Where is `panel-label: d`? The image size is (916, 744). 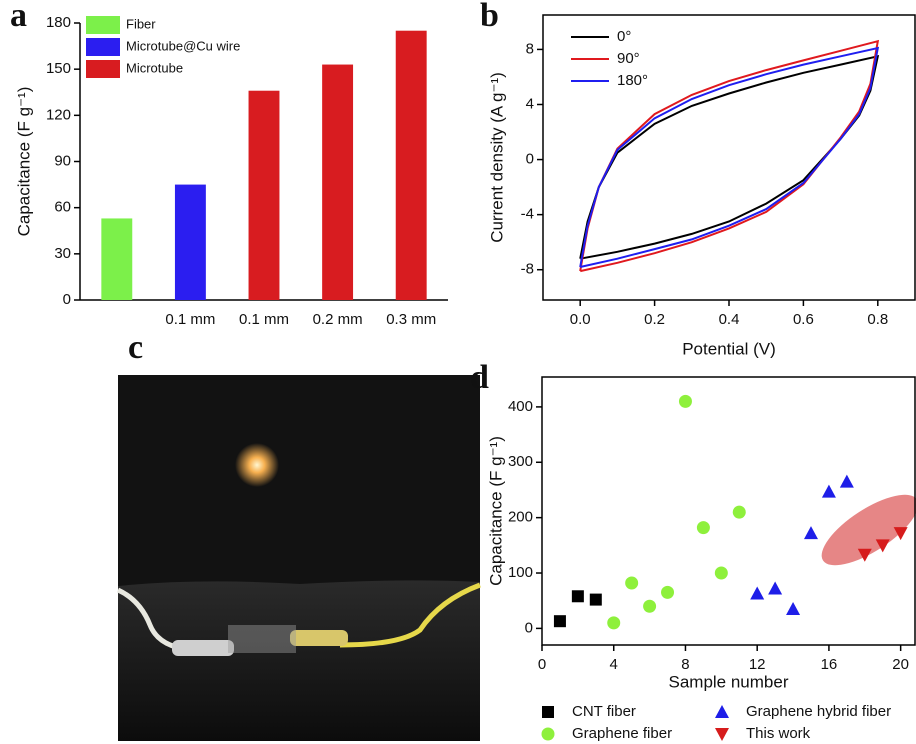 panel-label: d is located at coordinates (479, 377).